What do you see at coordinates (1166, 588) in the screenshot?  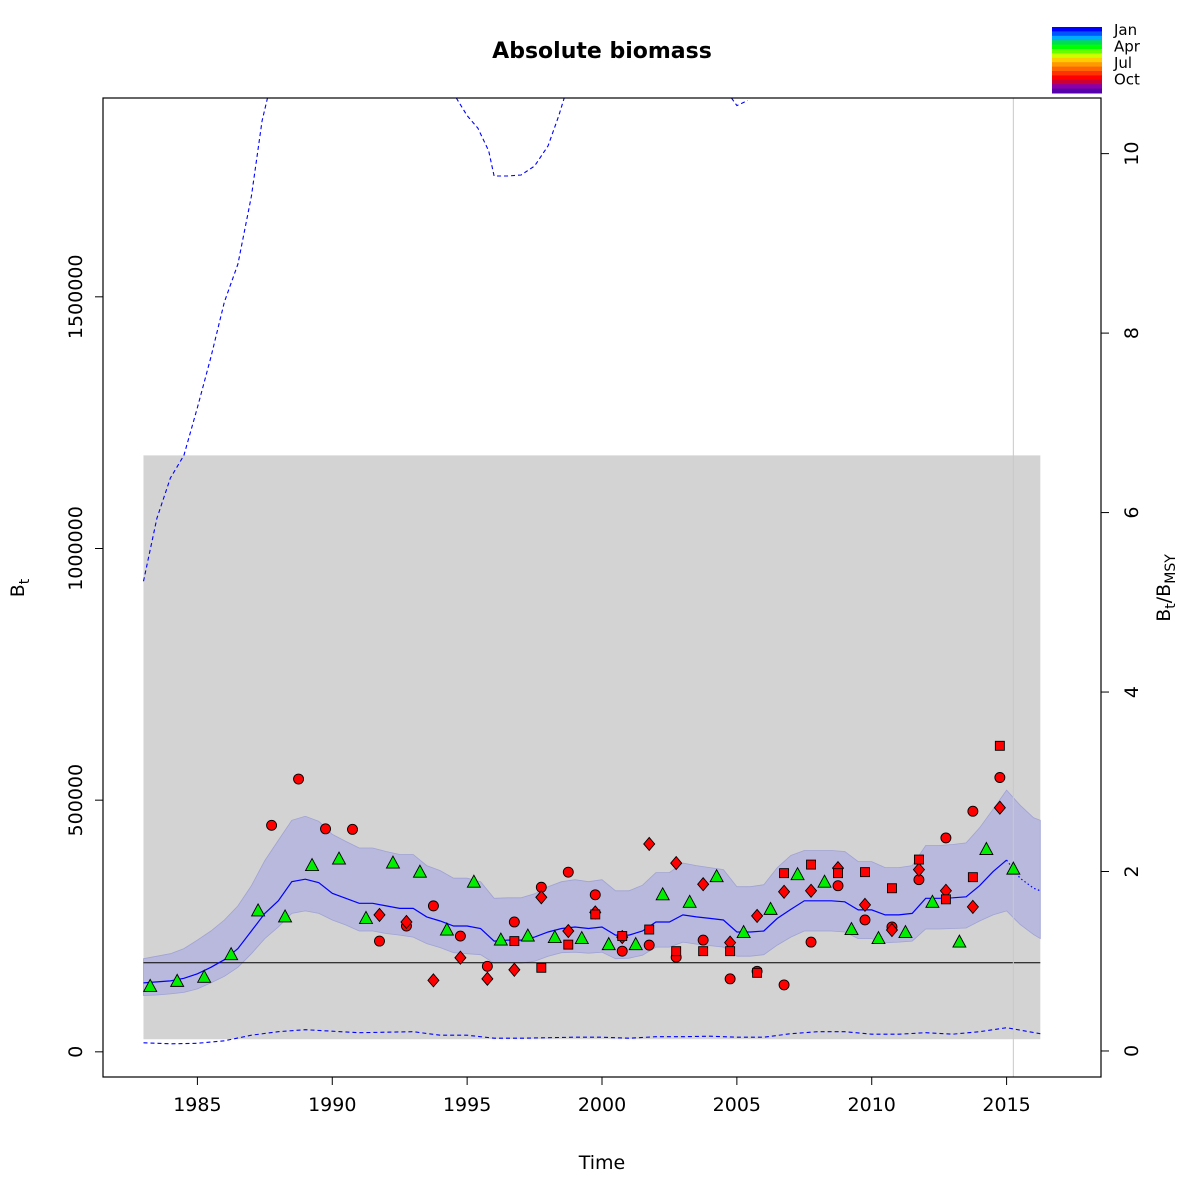 I see `y2-axis-label: Bt/BMSY` at bounding box center [1166, 588].